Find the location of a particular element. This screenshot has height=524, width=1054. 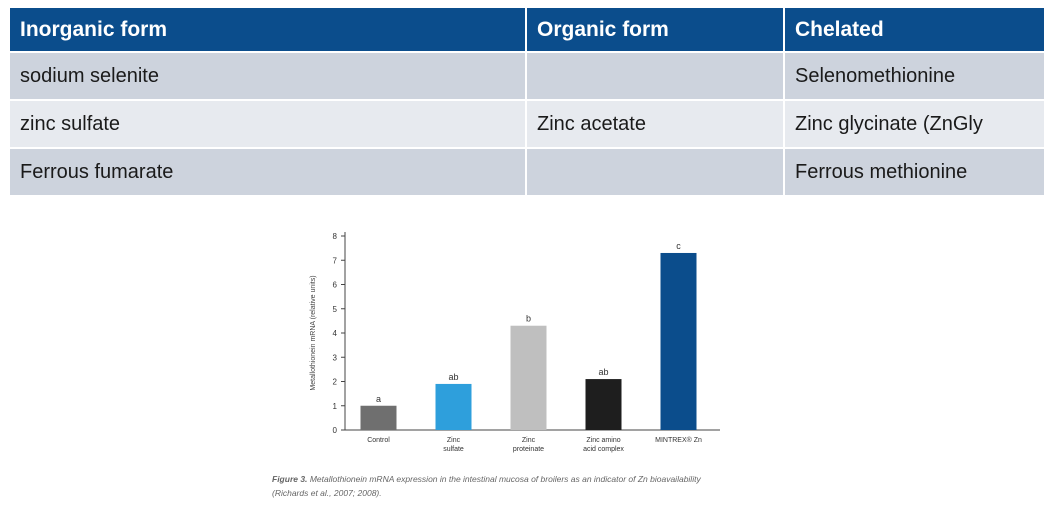

header-chelated: Chelated is located at coordinates (914, 30).